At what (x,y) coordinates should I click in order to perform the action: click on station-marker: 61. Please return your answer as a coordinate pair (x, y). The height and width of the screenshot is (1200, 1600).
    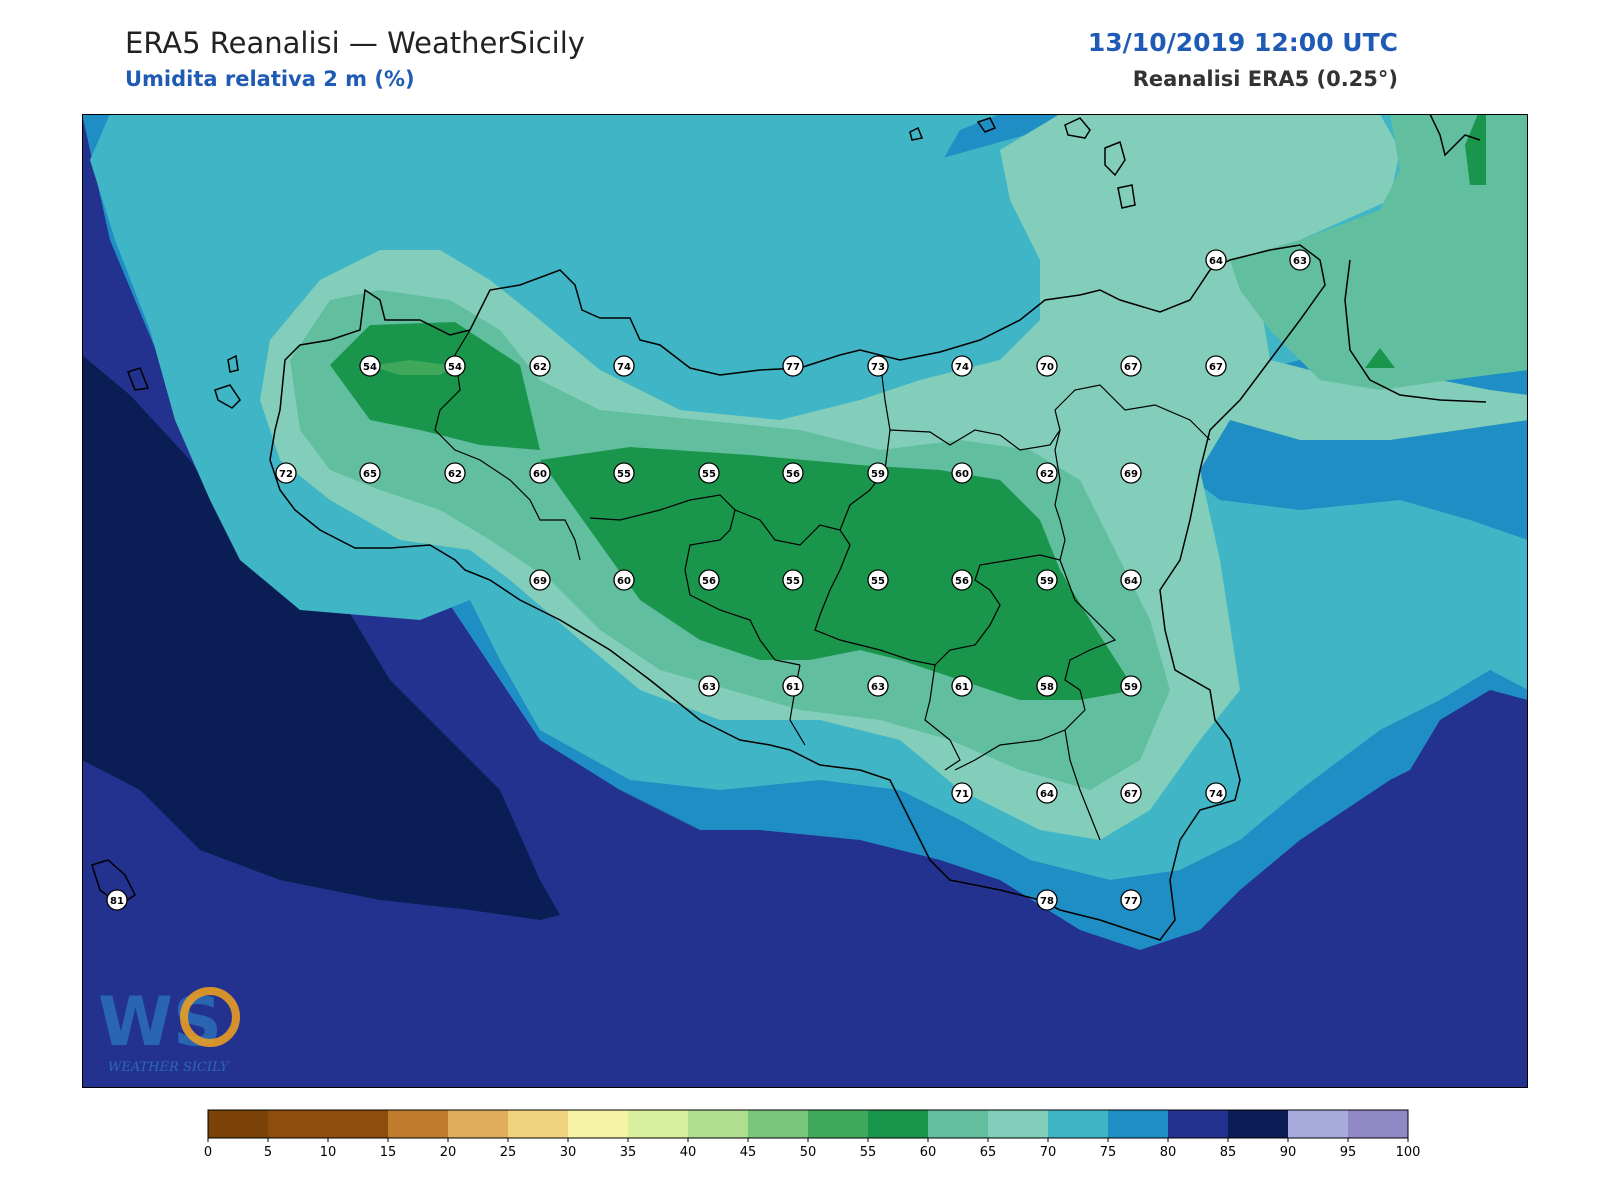
    Looking at the image, I should click on (962, 686).